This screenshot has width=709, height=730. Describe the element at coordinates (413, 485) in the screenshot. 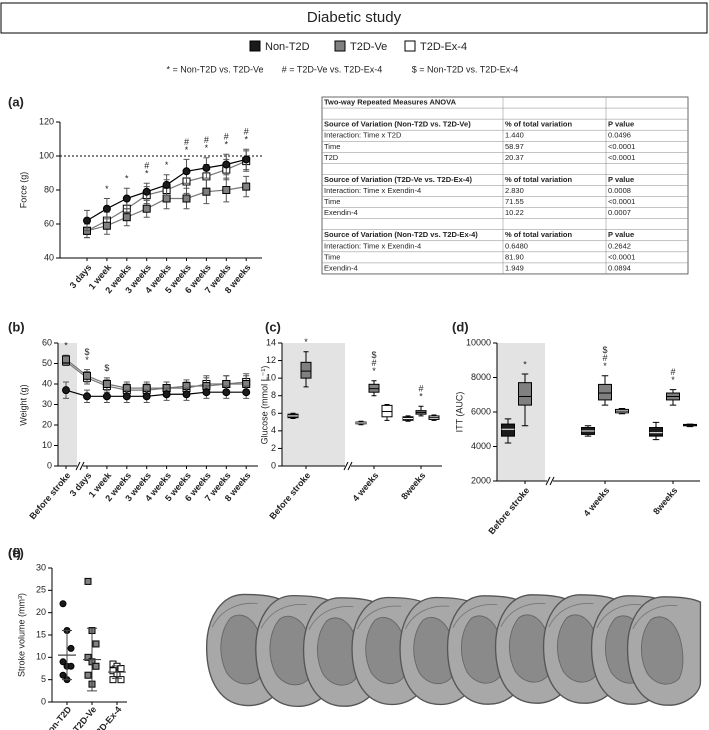

I see `x-tick-label: 8weeks` at that location.